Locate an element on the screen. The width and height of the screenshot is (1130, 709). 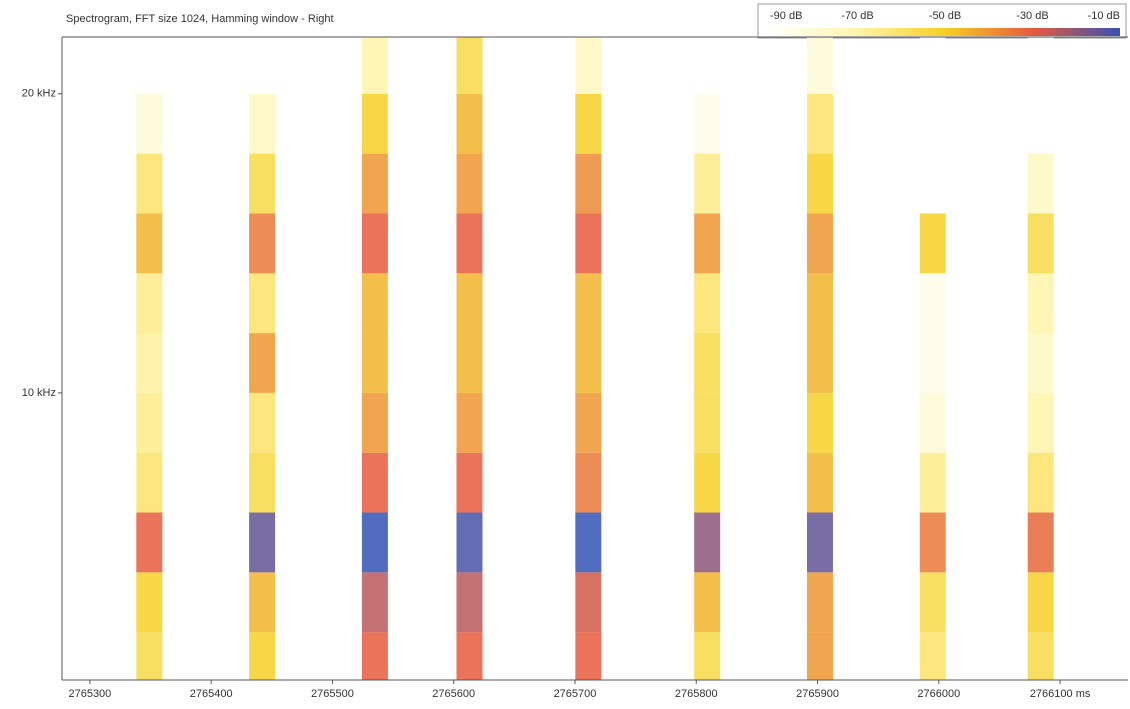
y-tick-label: 10 kHz is located at coordinates (39, 393).